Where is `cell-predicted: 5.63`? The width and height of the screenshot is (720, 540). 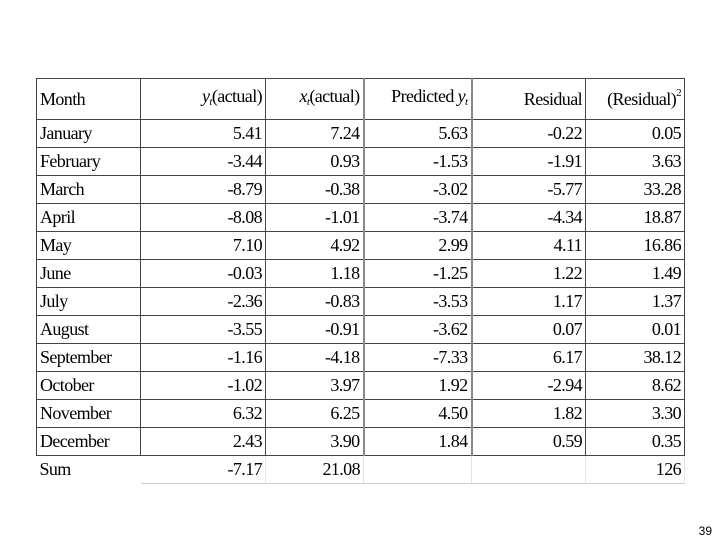
cell-predicted: 5.63 is located at coordinates (417, 133).